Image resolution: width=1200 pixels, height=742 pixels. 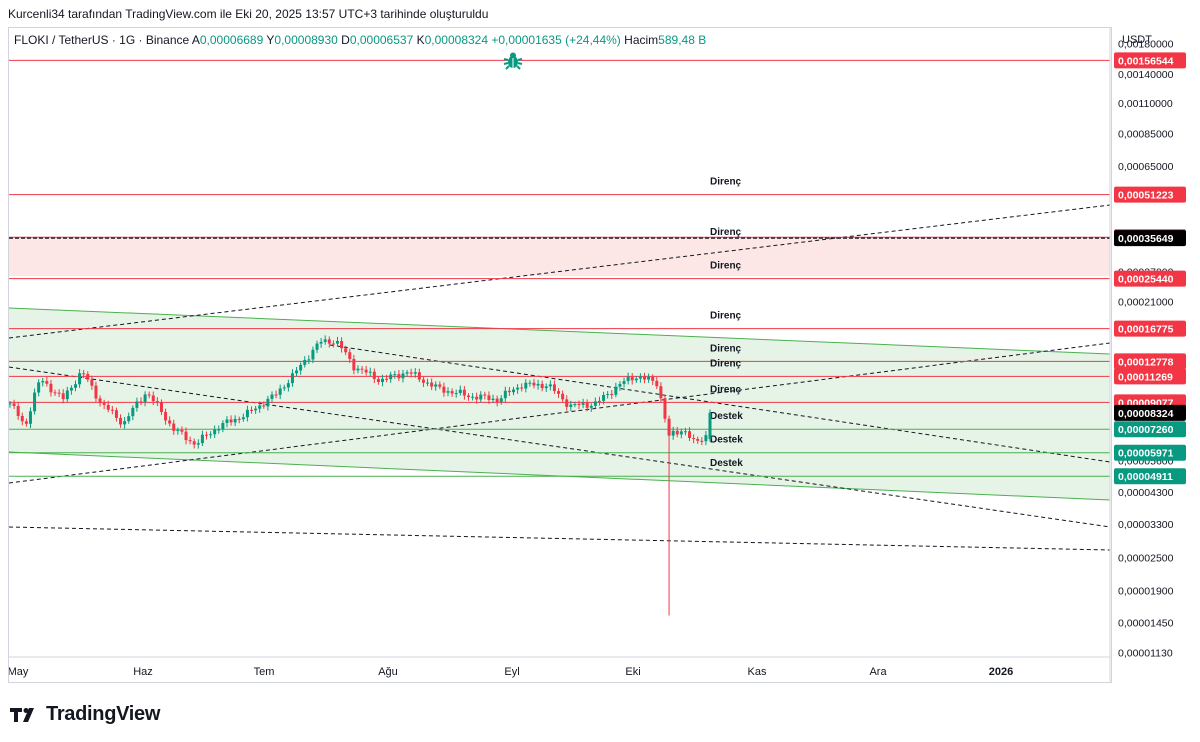 What do you see at coordinates (270, 40) in the screenshot?
I see `legend-high-label: Y` at bounding box center [270, 40].